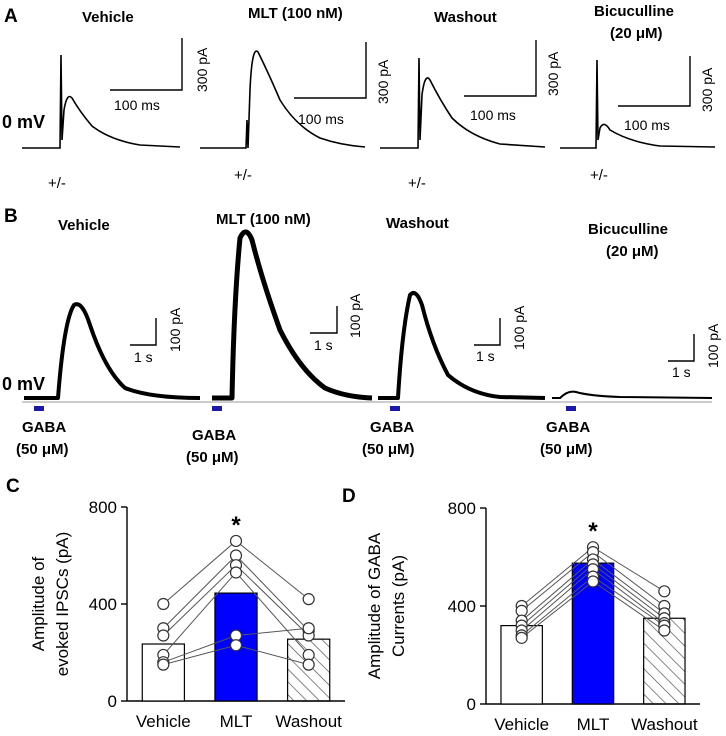 Image resolution: width=726 pixels, height=736 pixels. Describe the element at coordinates (634, 11) in the screenshot. I see `panel-a-title-bicuculline: Bicuculline` at that location.